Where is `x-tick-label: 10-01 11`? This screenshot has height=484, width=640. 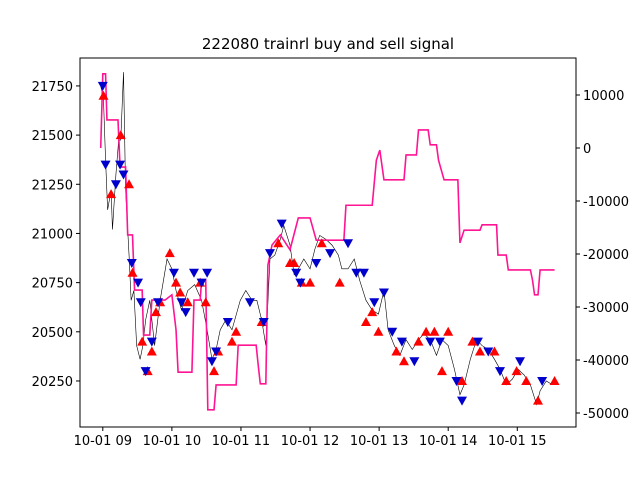 x-tick-label: 10-01 11 is located at coordinates (241, 441).